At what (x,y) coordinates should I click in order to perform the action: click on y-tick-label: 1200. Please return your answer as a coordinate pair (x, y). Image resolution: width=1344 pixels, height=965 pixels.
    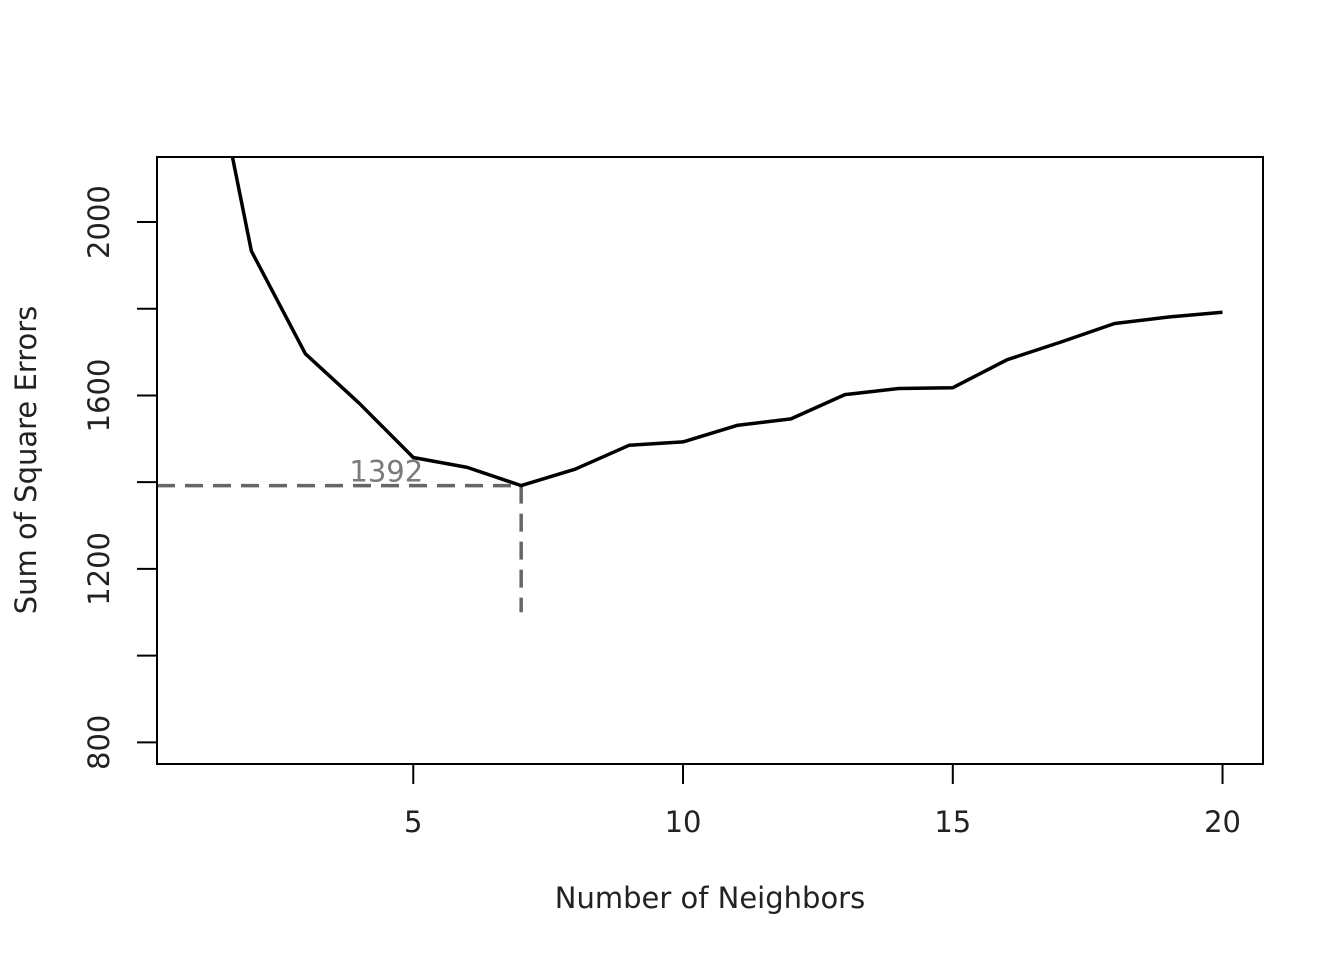
    Looking at the image, I should click on (99, 569).